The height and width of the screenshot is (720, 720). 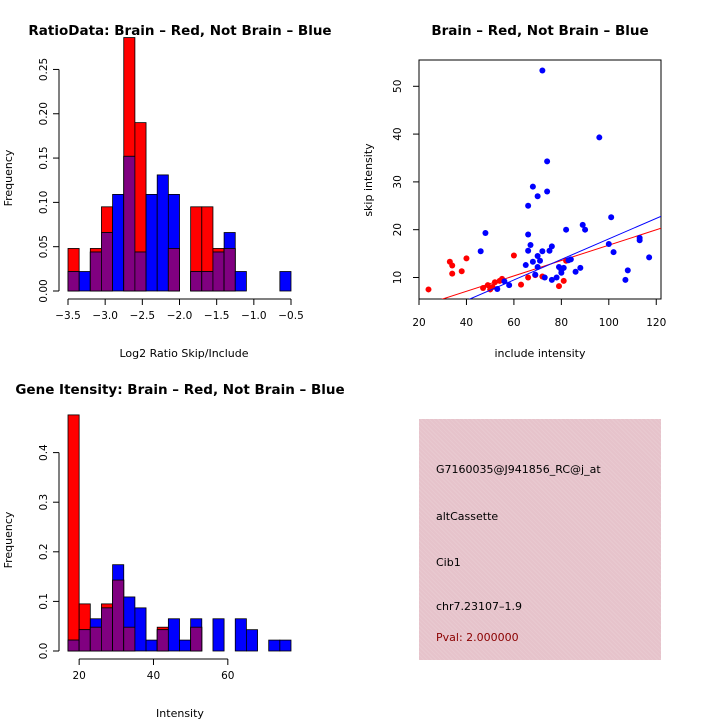 What do you see at coordinates (254, 316) in the screenshot?
I see `ratio-x-tick-label: −1.0` at bounding box center [254, 316].